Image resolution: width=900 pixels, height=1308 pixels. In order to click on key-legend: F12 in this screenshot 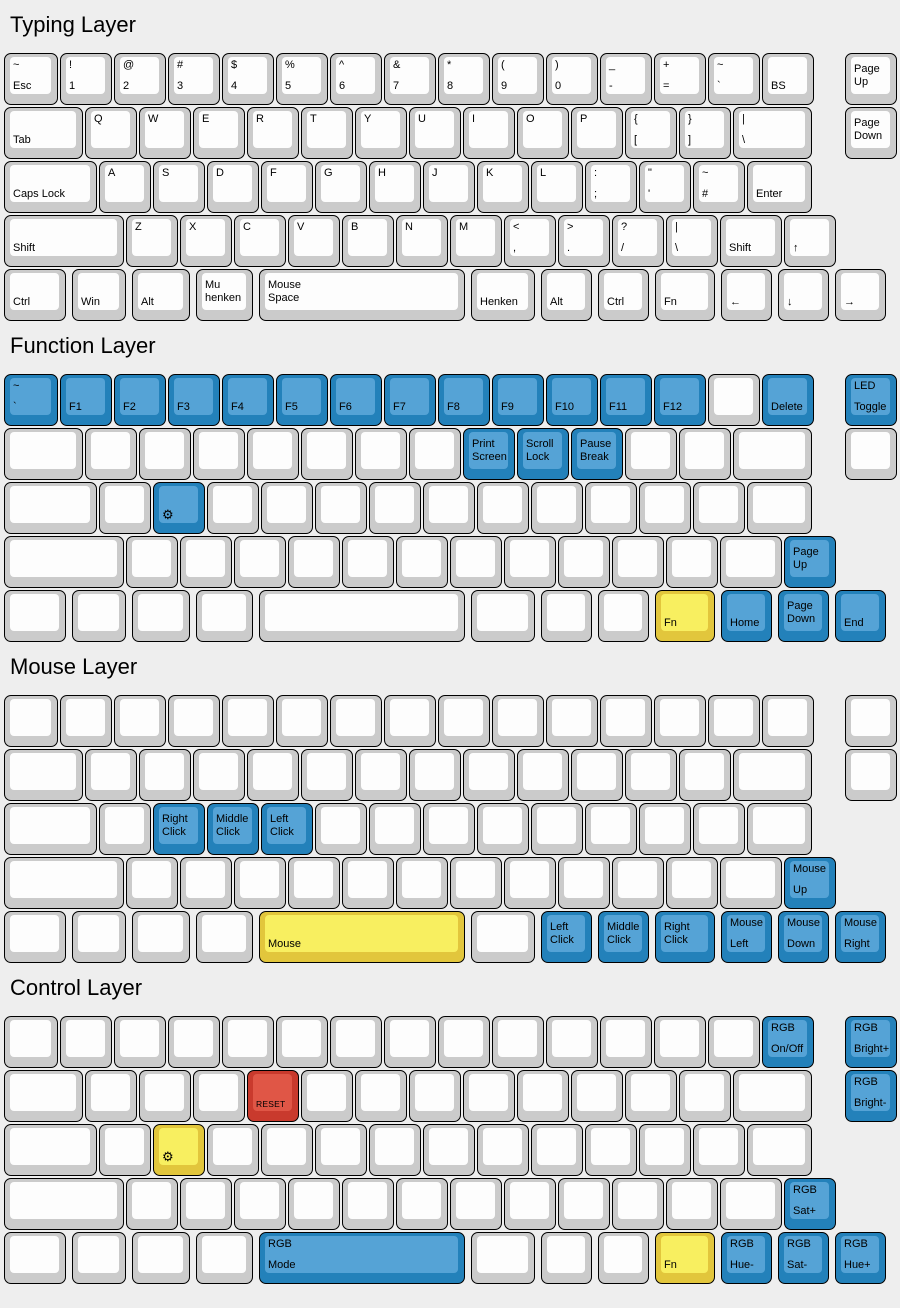, I will do `click(672, 406)`.